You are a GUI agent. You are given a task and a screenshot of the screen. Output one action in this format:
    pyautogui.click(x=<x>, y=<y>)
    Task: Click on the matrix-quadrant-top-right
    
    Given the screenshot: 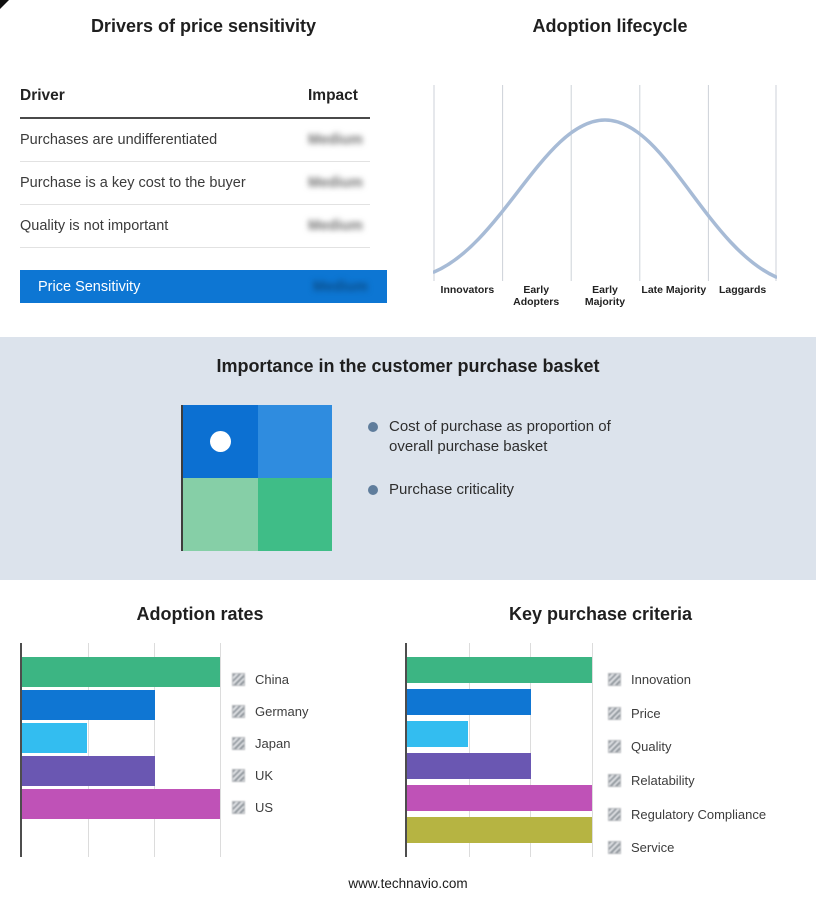 What is the action you would take?
    pyautogui.click(x=295, y=441)
    